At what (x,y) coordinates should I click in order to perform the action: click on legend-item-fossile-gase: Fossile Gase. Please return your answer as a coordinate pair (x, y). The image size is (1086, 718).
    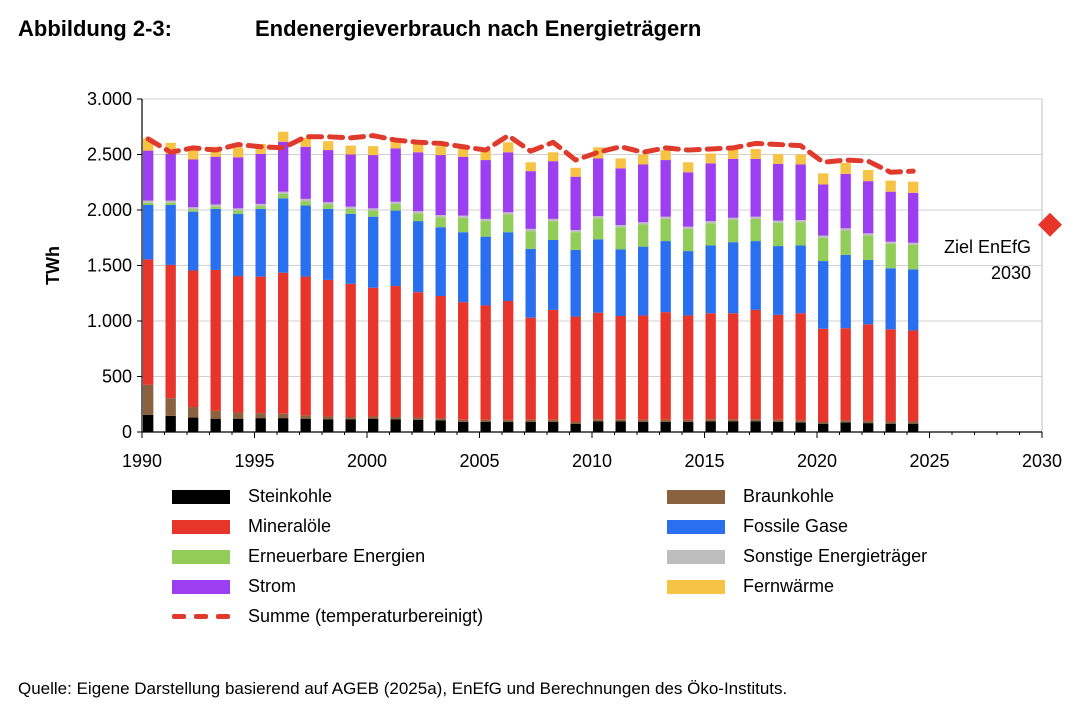
    Looking at the image, I should click on (757, 526).